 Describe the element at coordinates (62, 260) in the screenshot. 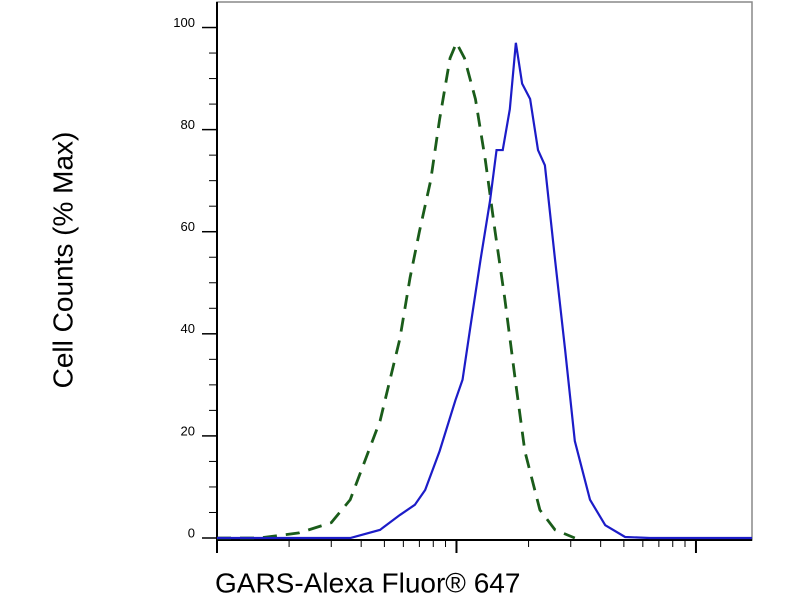

I see `y-axis-title: Cell Counts (% Max)` at that location.